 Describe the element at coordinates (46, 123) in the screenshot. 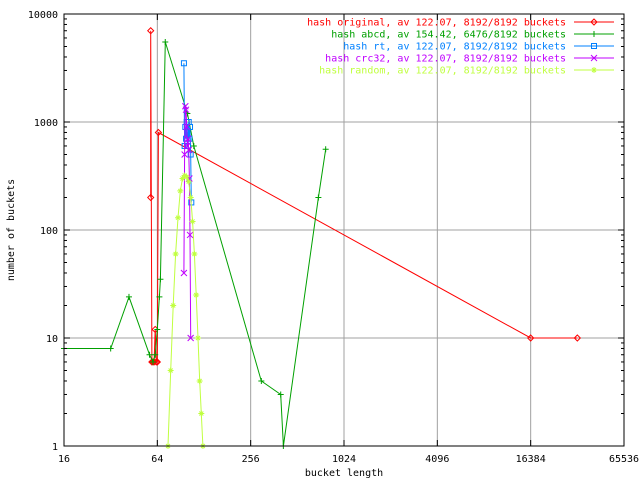

I see `y-tick-label: 1000` at that location.